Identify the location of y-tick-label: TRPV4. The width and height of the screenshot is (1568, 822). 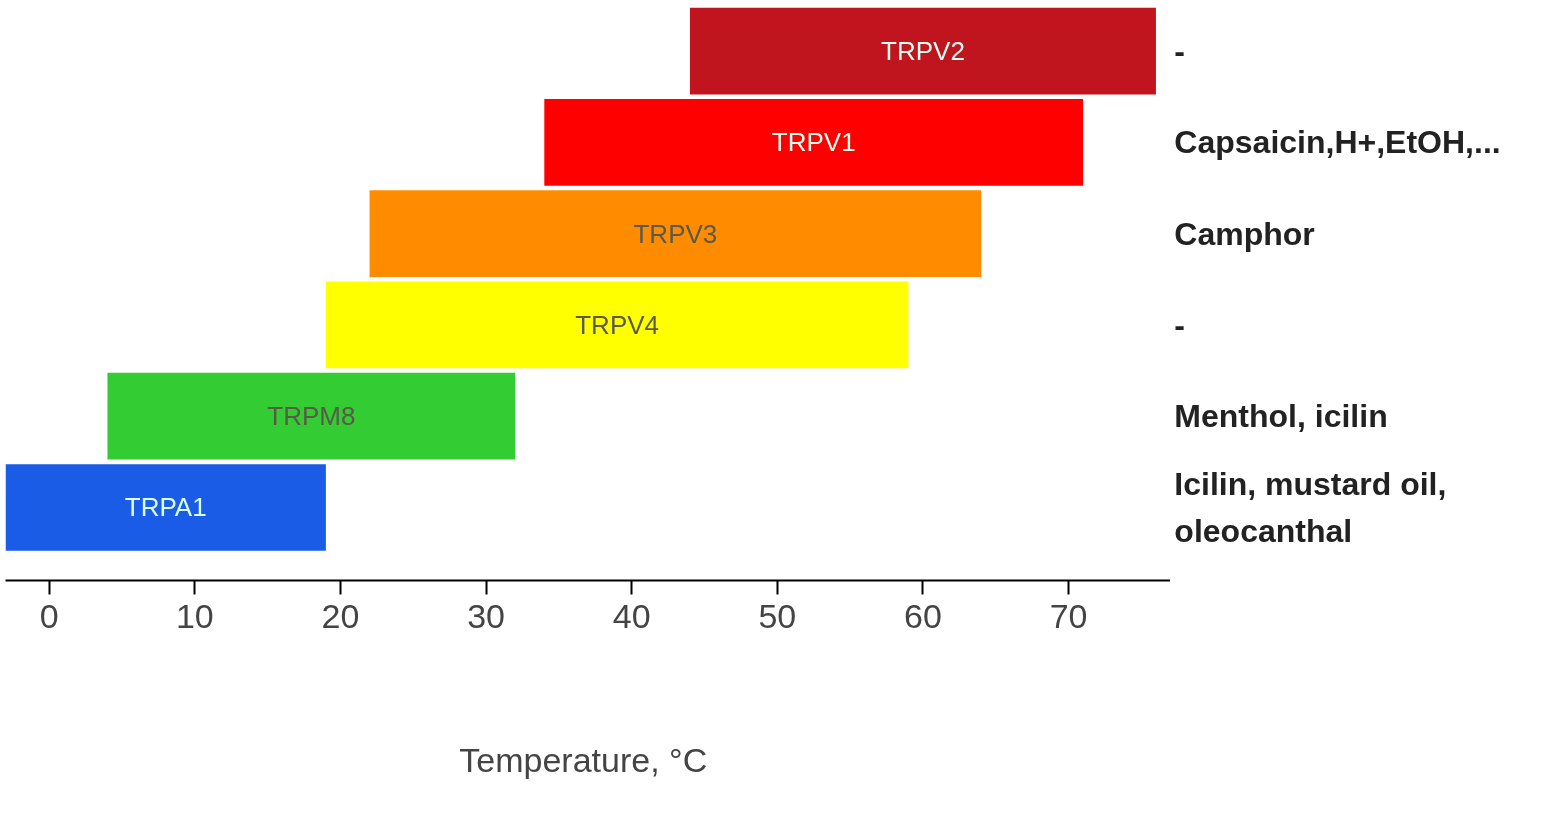
(617, 324).